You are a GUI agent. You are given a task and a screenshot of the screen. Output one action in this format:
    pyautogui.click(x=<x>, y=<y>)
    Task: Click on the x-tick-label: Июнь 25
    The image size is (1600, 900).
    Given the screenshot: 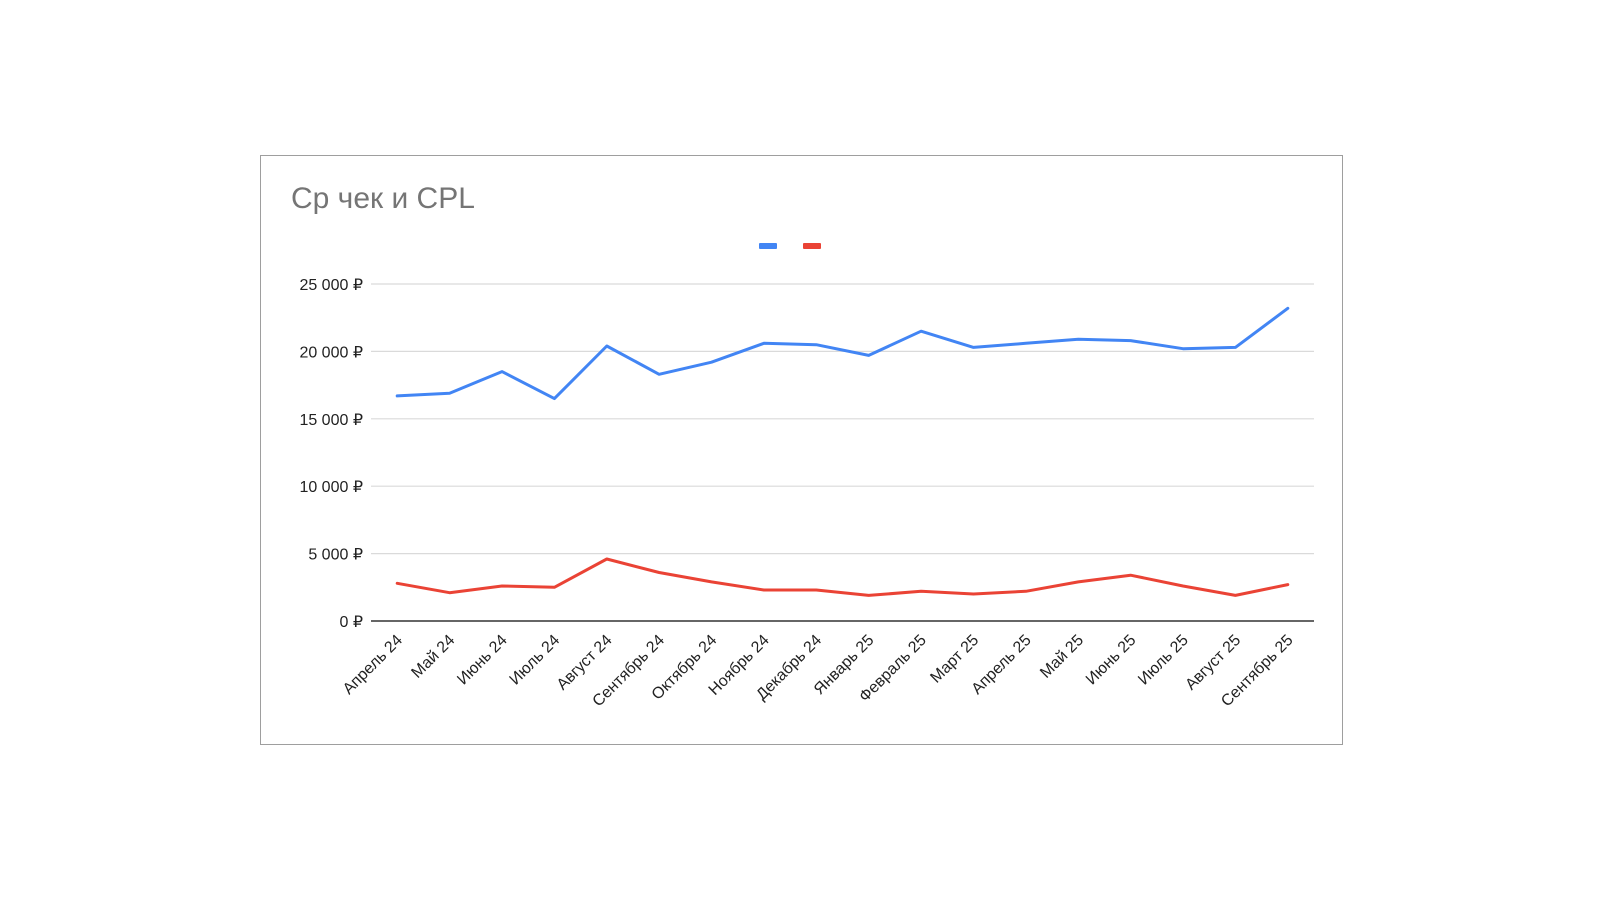 What is the action you would take?
    pyautogui.click(x=1111, y=660)
    